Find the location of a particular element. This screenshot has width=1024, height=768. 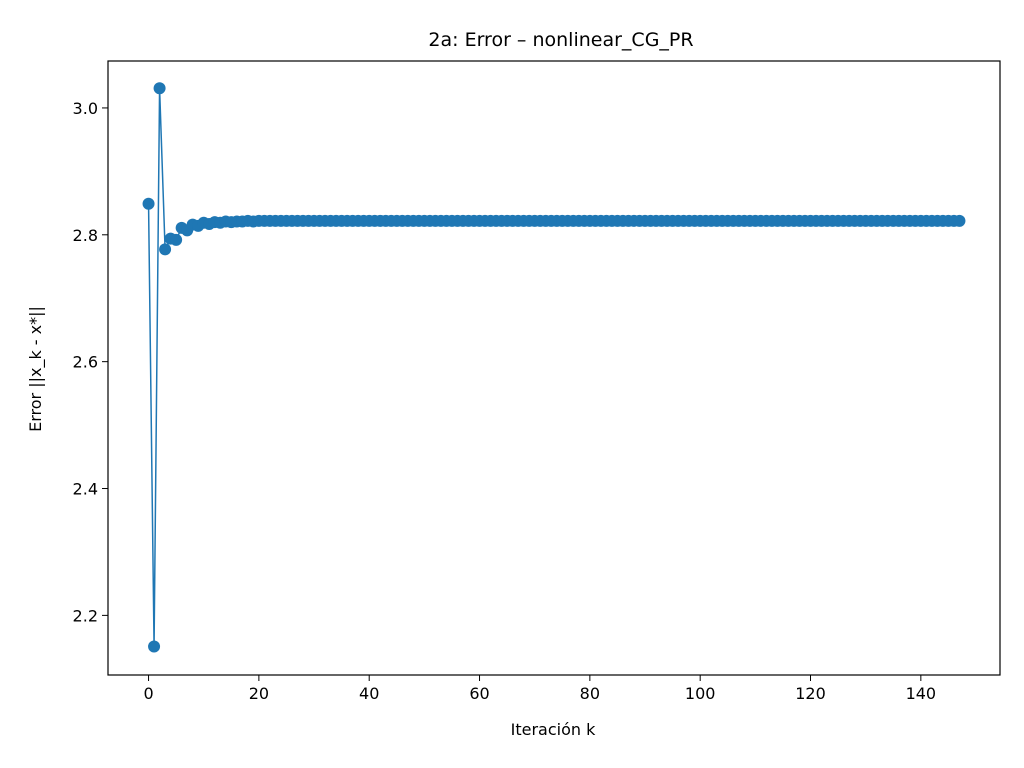

x-tick-label: 0 is located at coordinates (148, 693).